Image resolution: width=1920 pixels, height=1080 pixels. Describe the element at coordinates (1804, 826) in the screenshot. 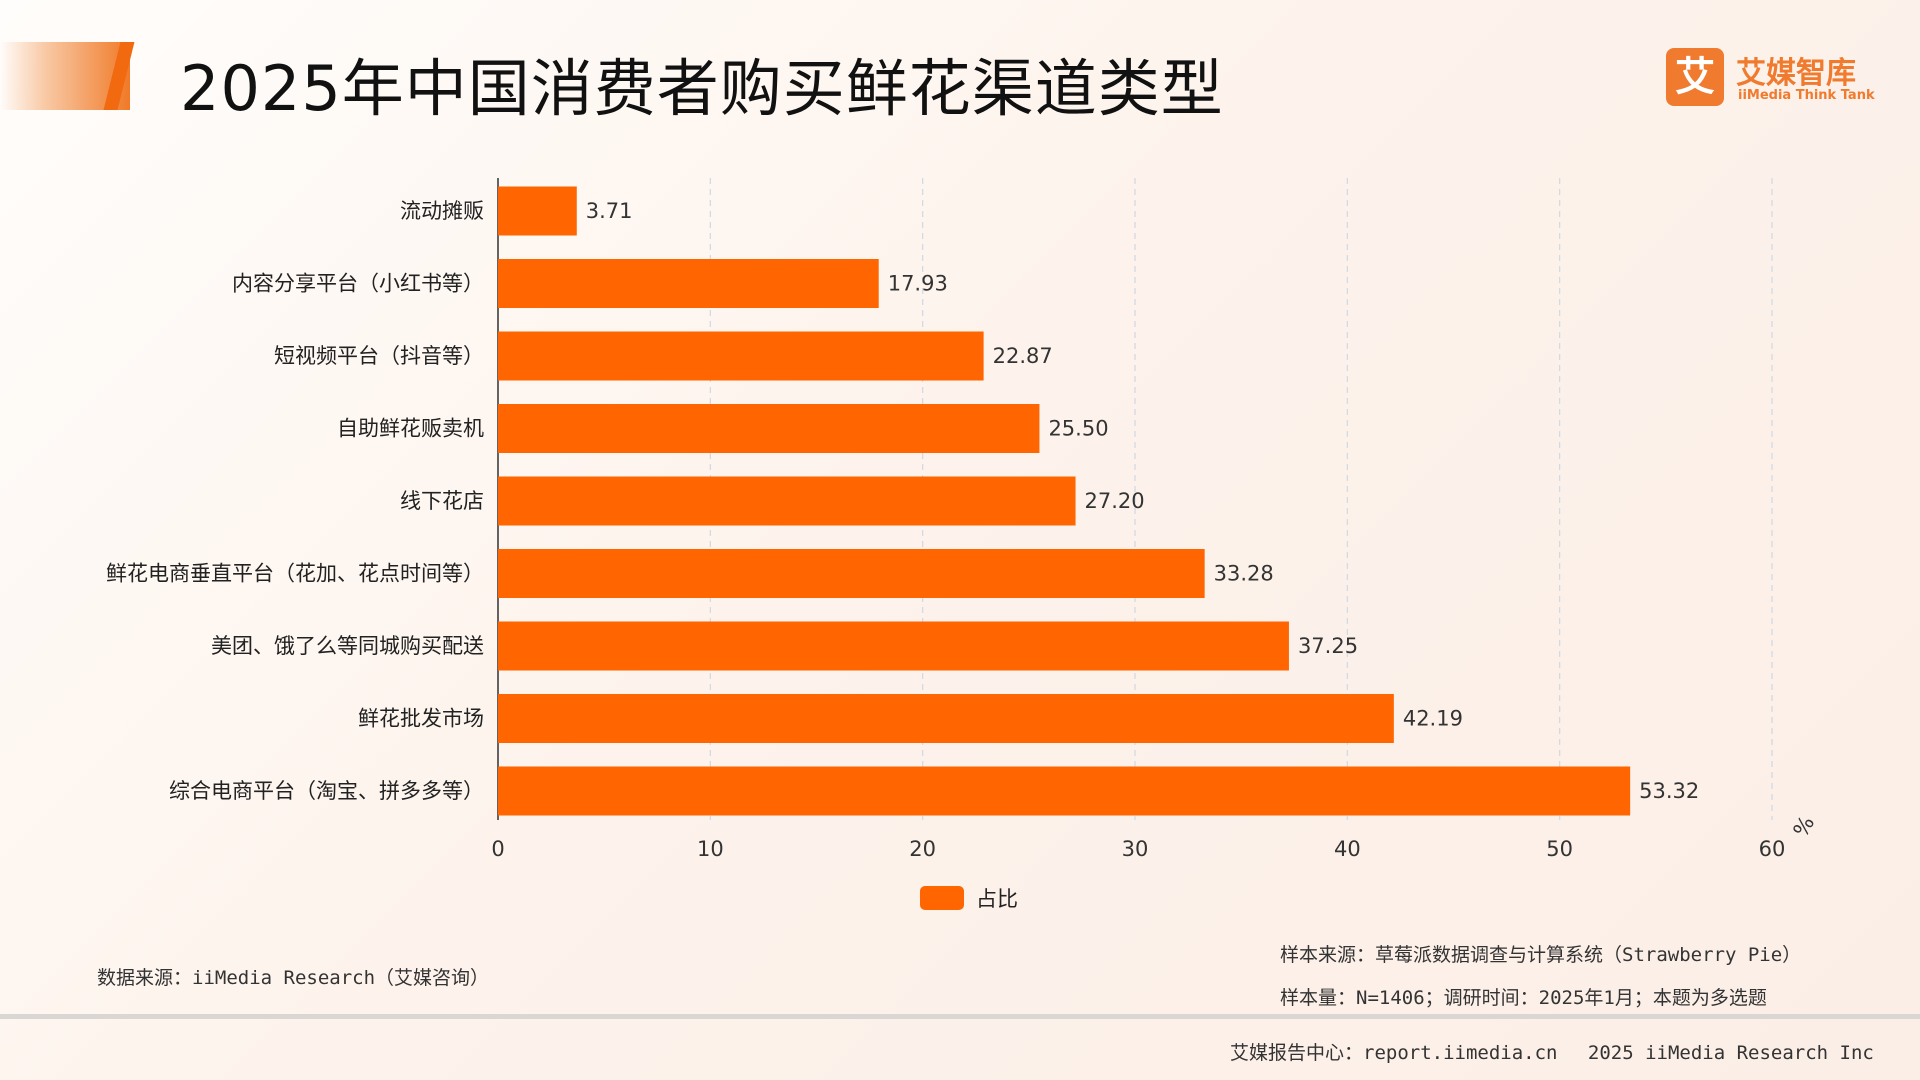

I see `x-unit-label: %` at that location.